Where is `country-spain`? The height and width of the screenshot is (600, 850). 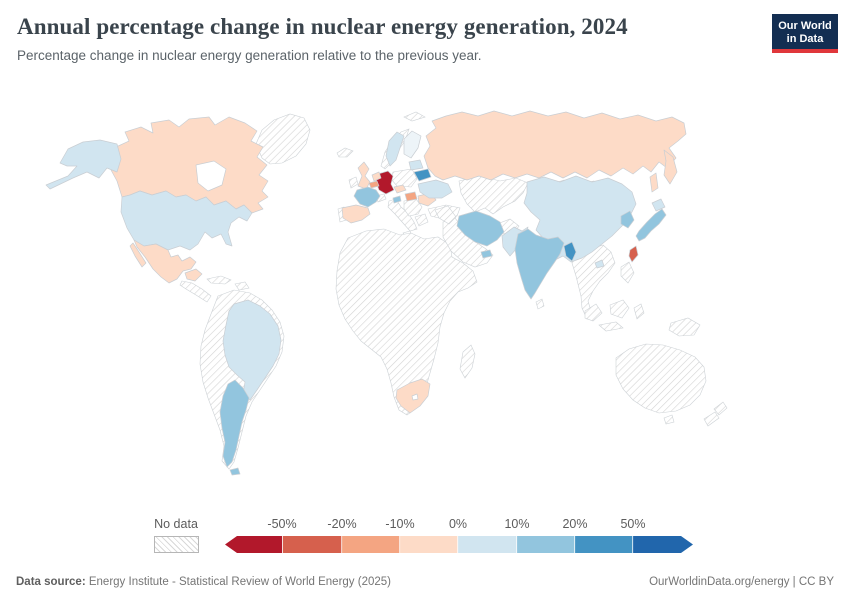 country-spain is located at coordinates (356, 214).